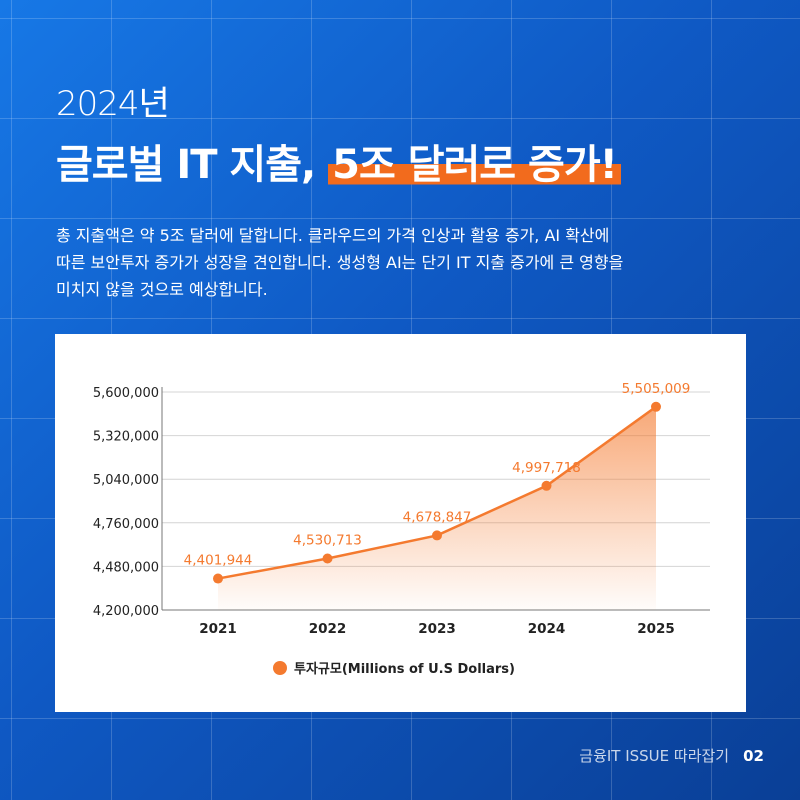 This screenshot has width=800, height=800. I want to click on headline-highlight: 5조 달러로 증가!, so click(474, 165).